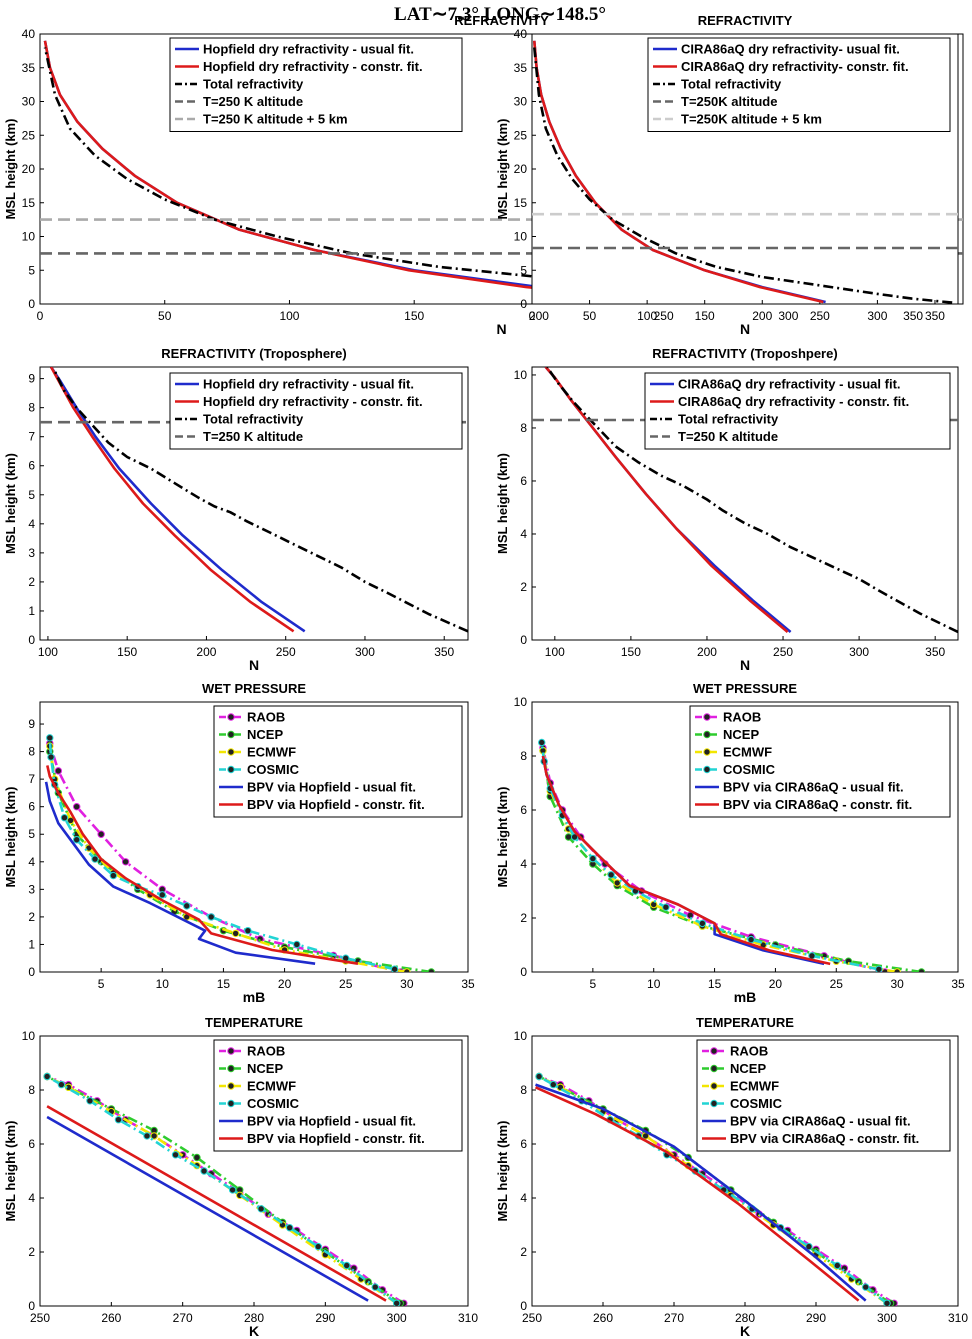 The height and width of the screenshot is (1339, 972). I want to click on chart-title: REFRACTIVITY (Troposhpere), so click(744, 353).